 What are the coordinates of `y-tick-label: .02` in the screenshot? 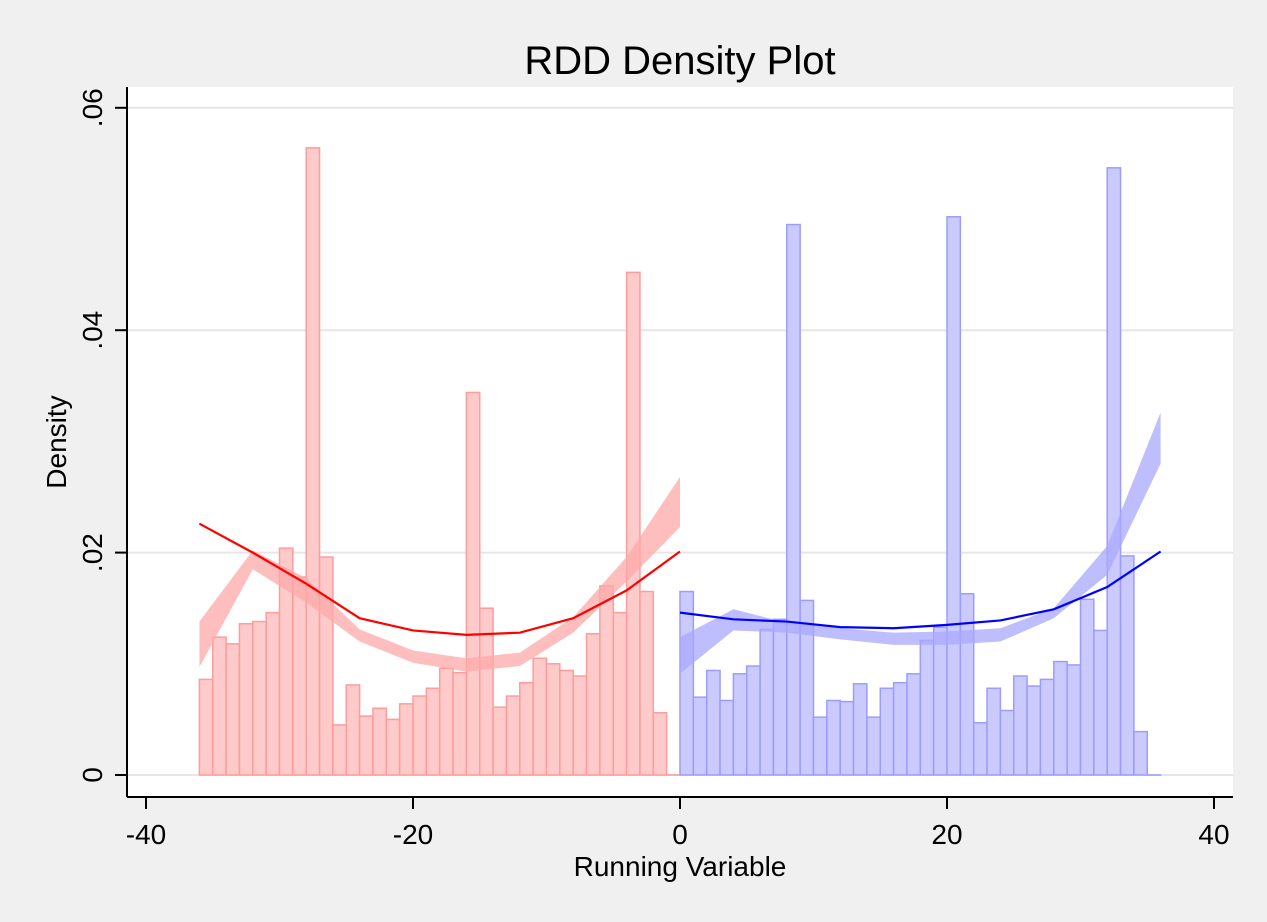 It's located at (92, 552).